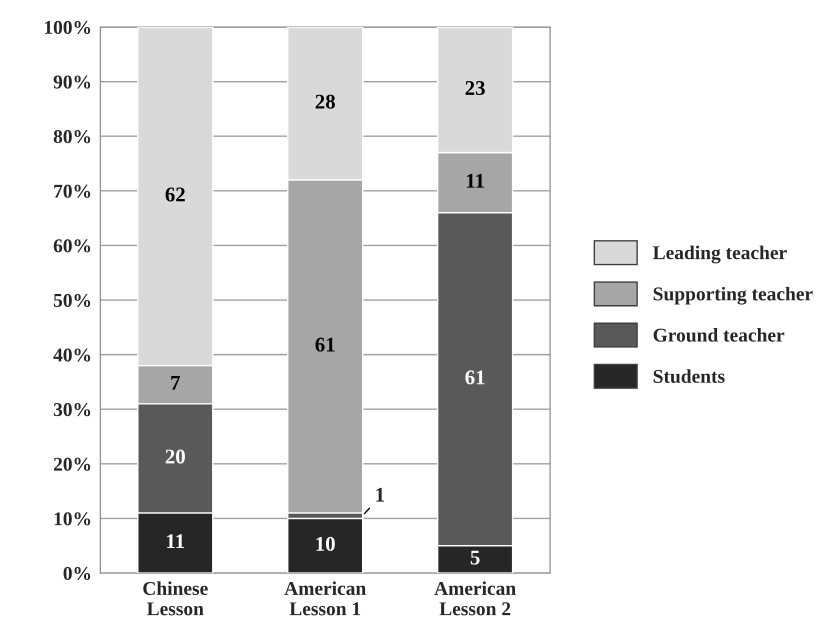 The image size is (836, 629). What do you see at coordinates (77, 573) in the screenshot?
I see `y-tick-label: 0%` at bounding box center [77, 573].